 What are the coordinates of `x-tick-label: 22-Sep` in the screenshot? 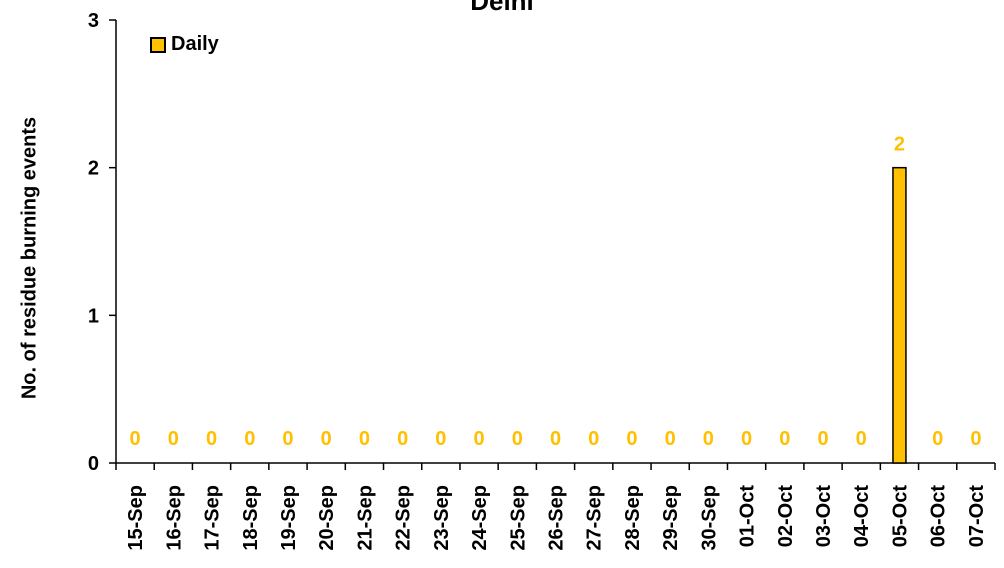 It's located at (404, 518).